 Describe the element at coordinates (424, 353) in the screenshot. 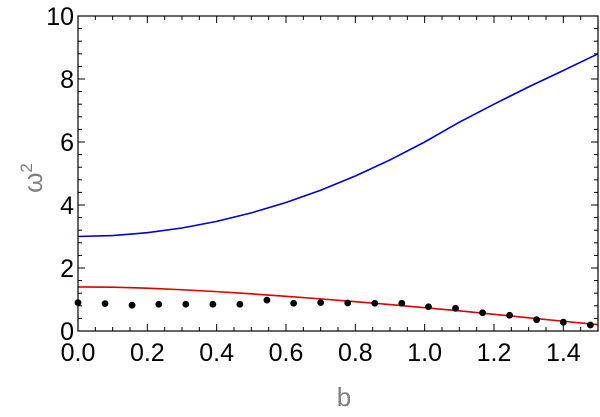

I see `x-tick-label: 1.0` at that location.